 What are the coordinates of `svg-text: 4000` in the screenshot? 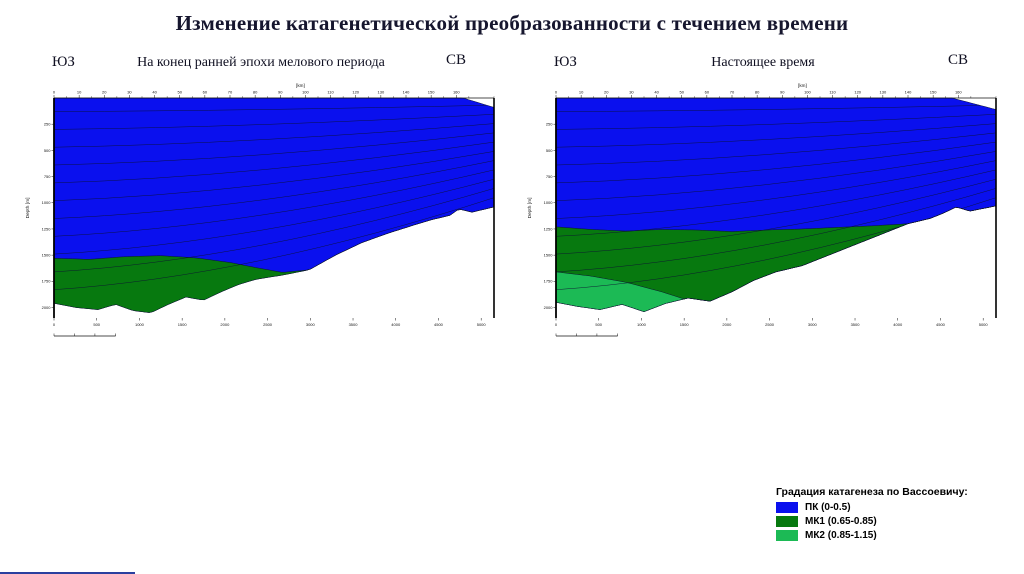 It's located at (396, 324).